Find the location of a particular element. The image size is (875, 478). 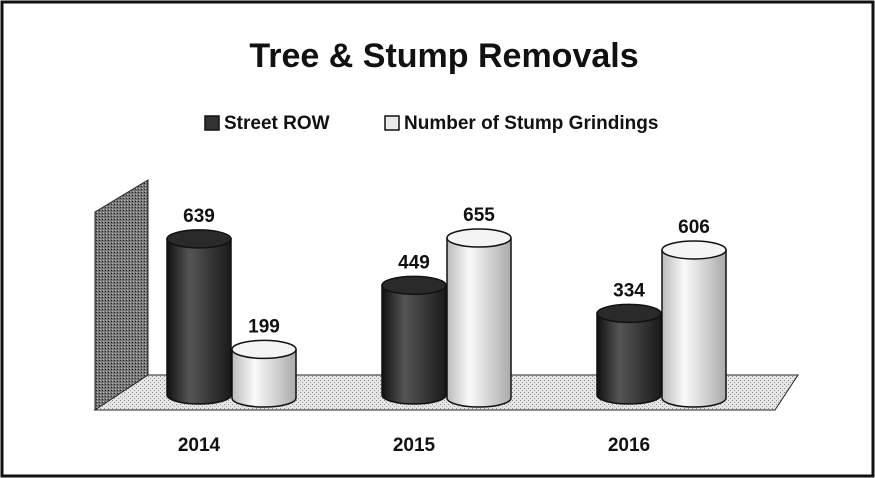

x-tick-label: 2016 is located at coordinates (629, 445).